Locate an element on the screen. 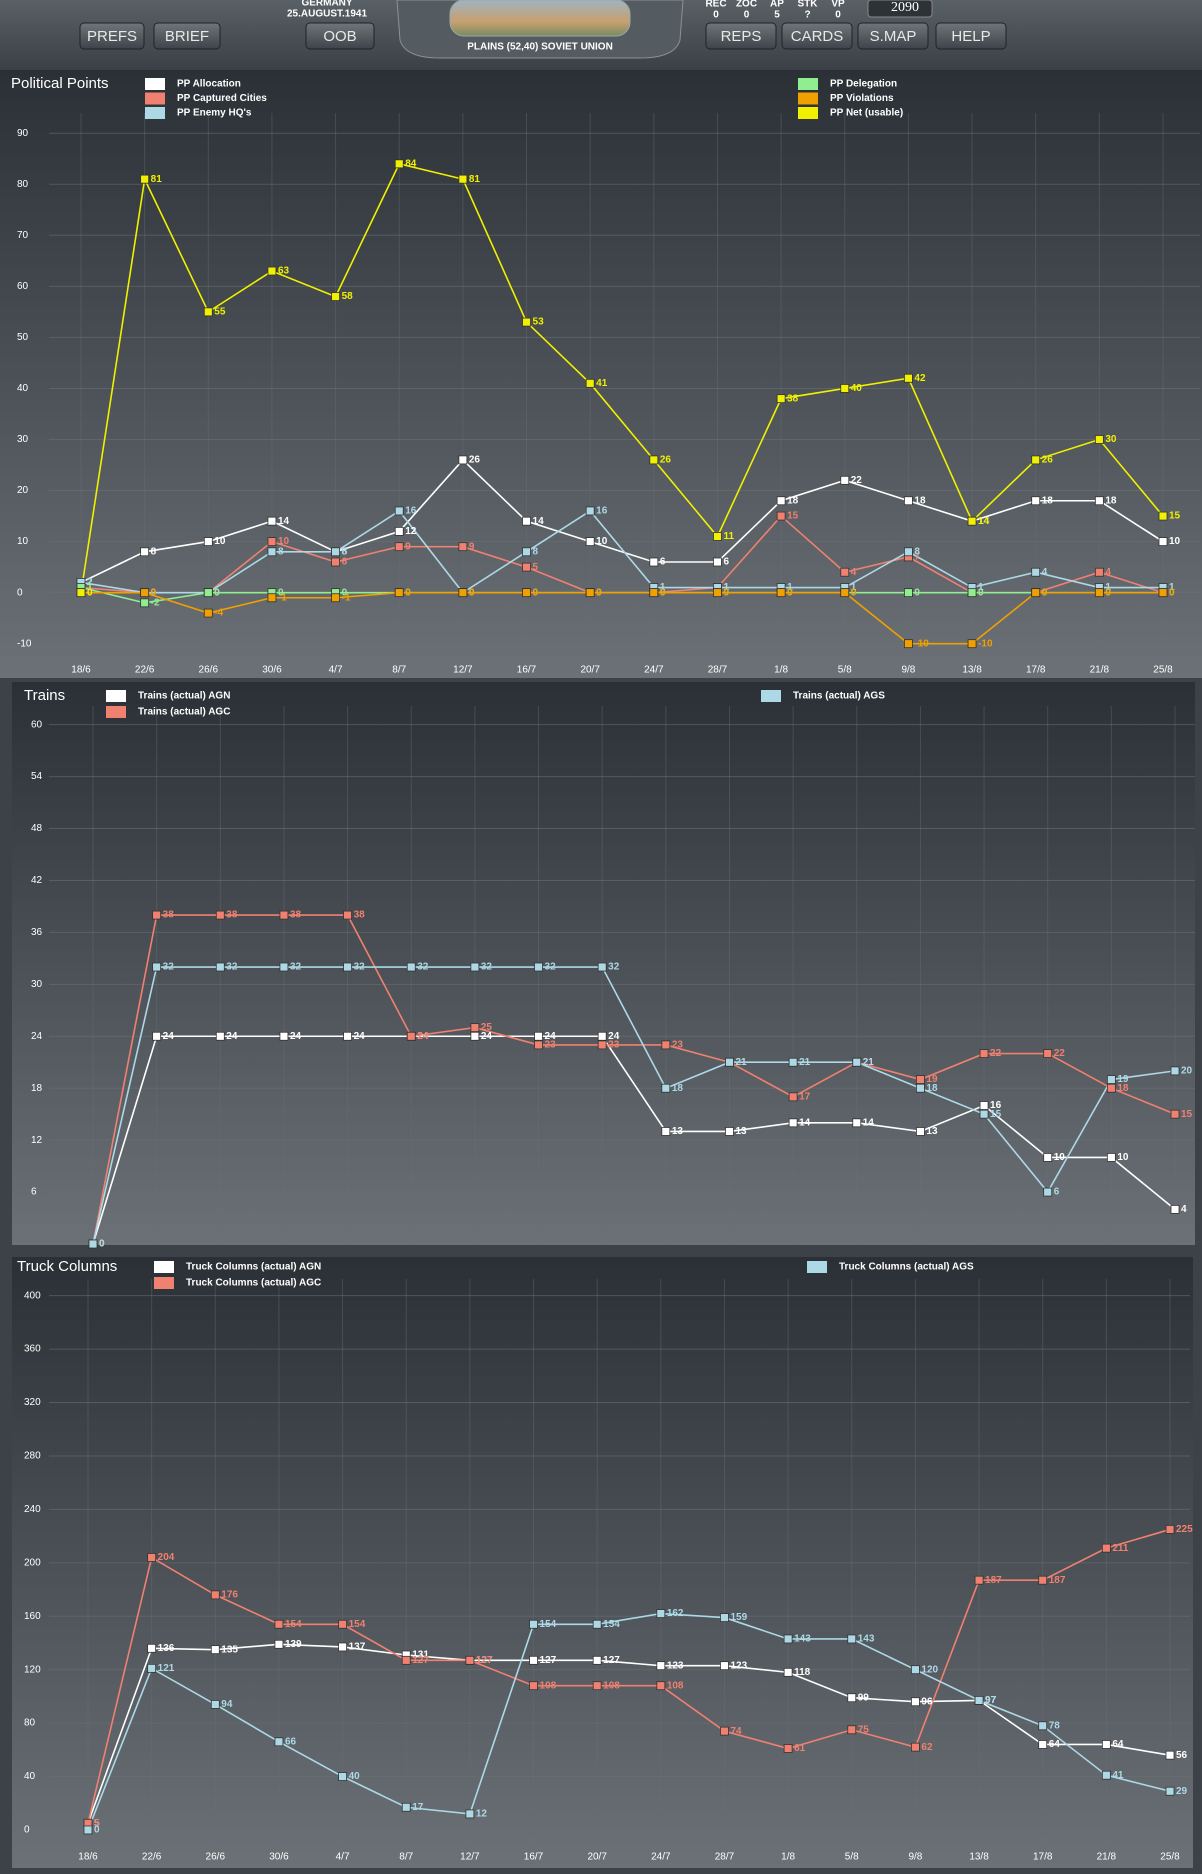 The width and height of the screenshot is (1202, 1874). data-label: 4 is located at coordinates (854, 572).